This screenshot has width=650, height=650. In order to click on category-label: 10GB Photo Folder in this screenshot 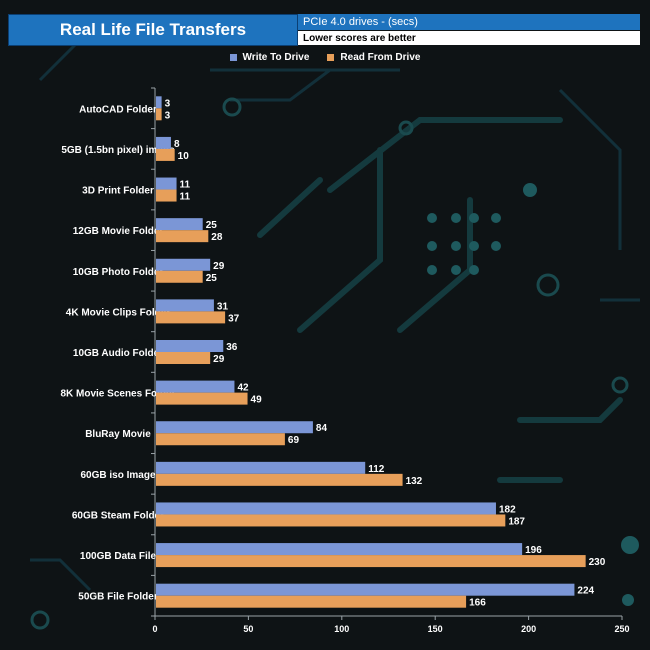, I will do `click(118, 272)`.